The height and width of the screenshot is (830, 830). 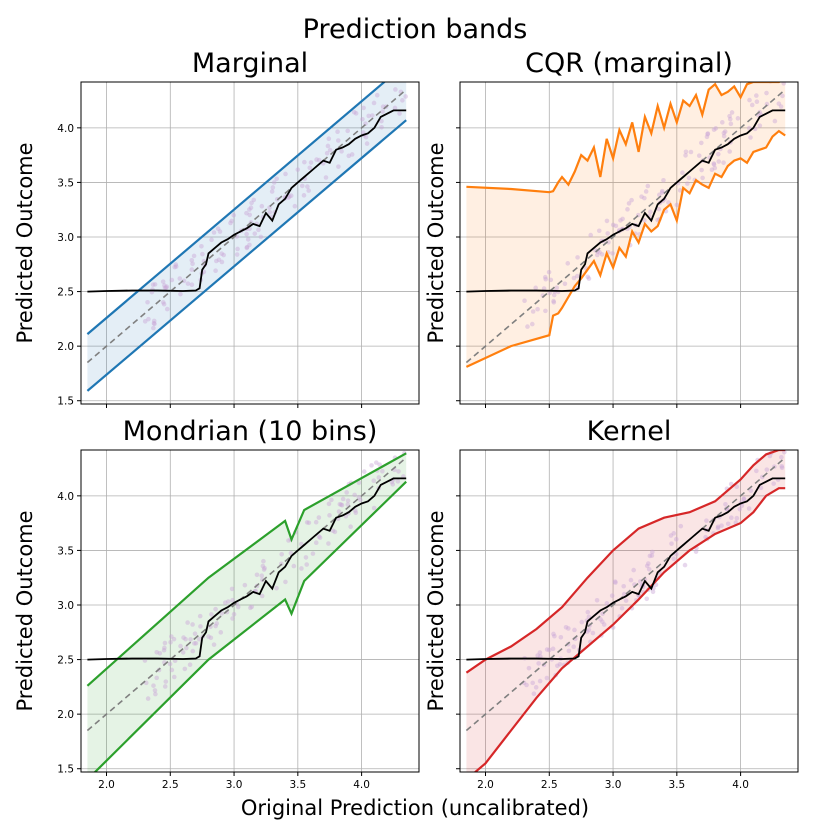 What do you see at coordinates (549, 785) in the screenshot?
I see `x-tick-label: 2.5` at bounding box center [549, 785].